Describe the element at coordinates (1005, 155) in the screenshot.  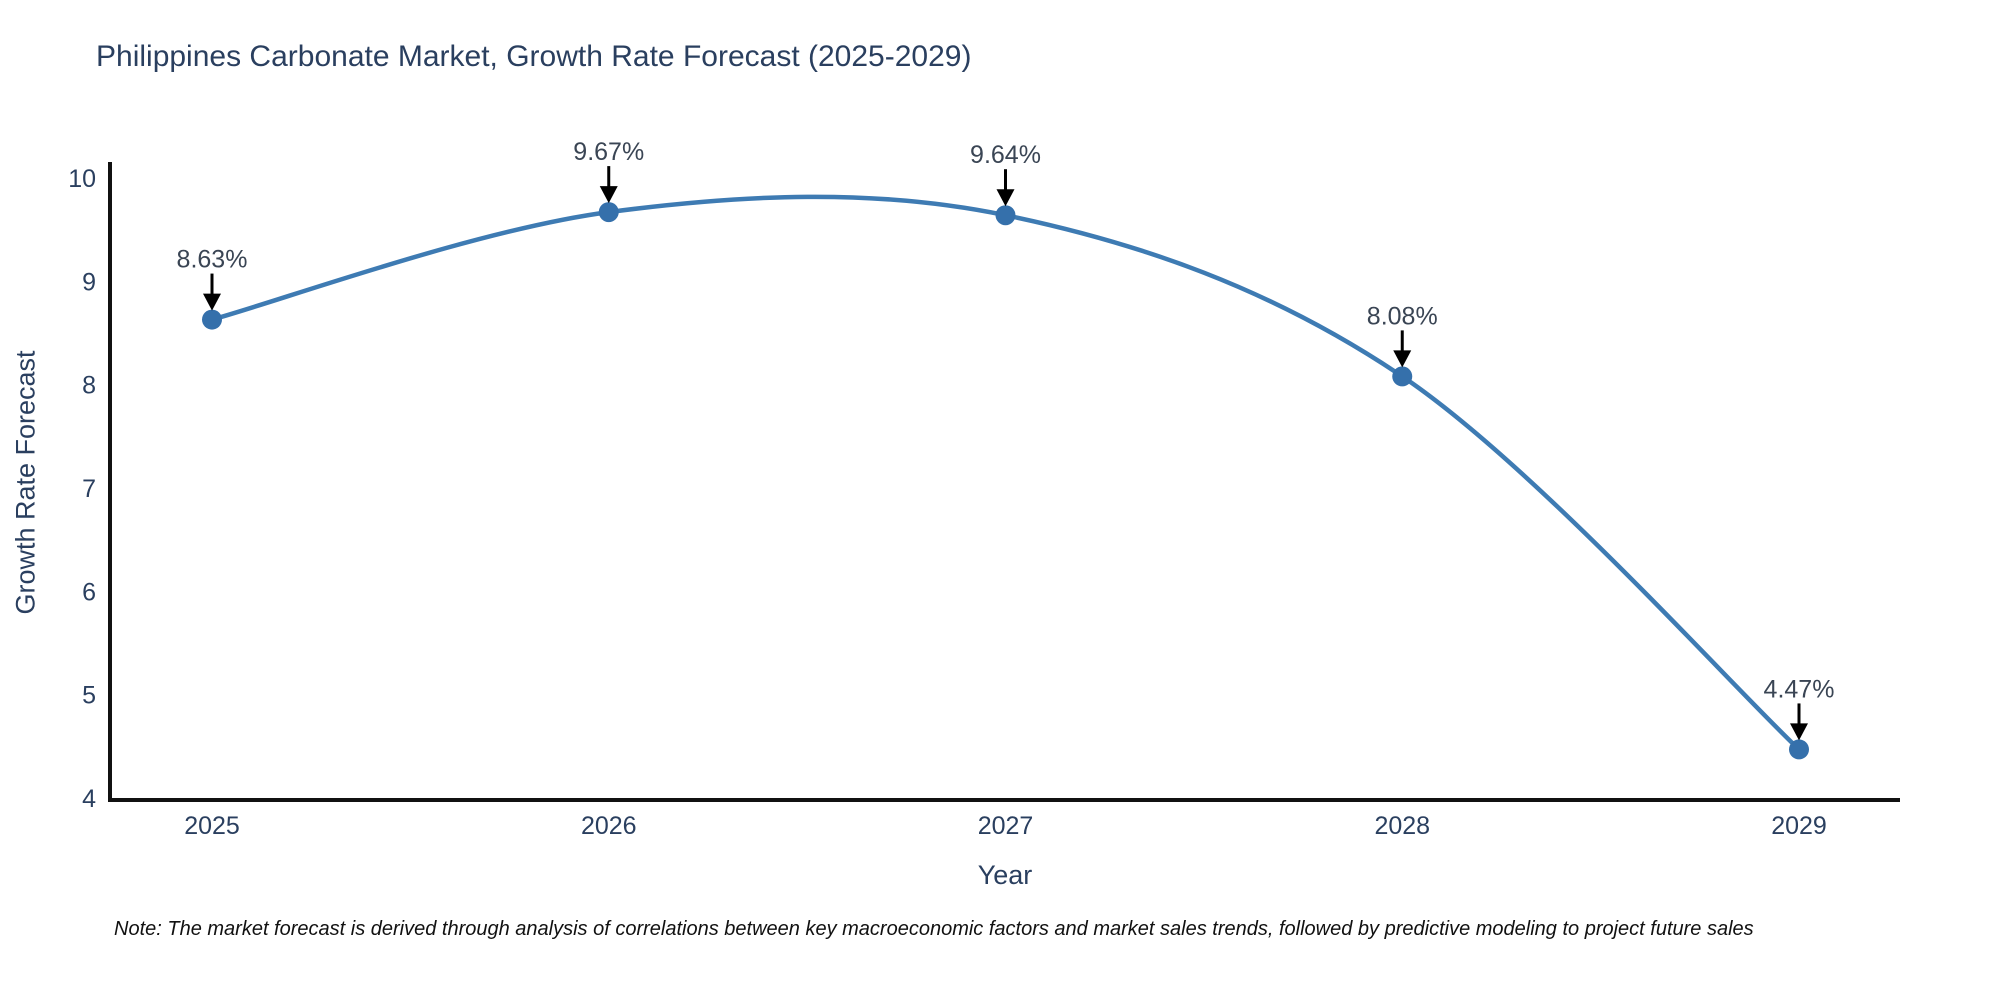
I see `annotation-label: 9.64%` at that location.